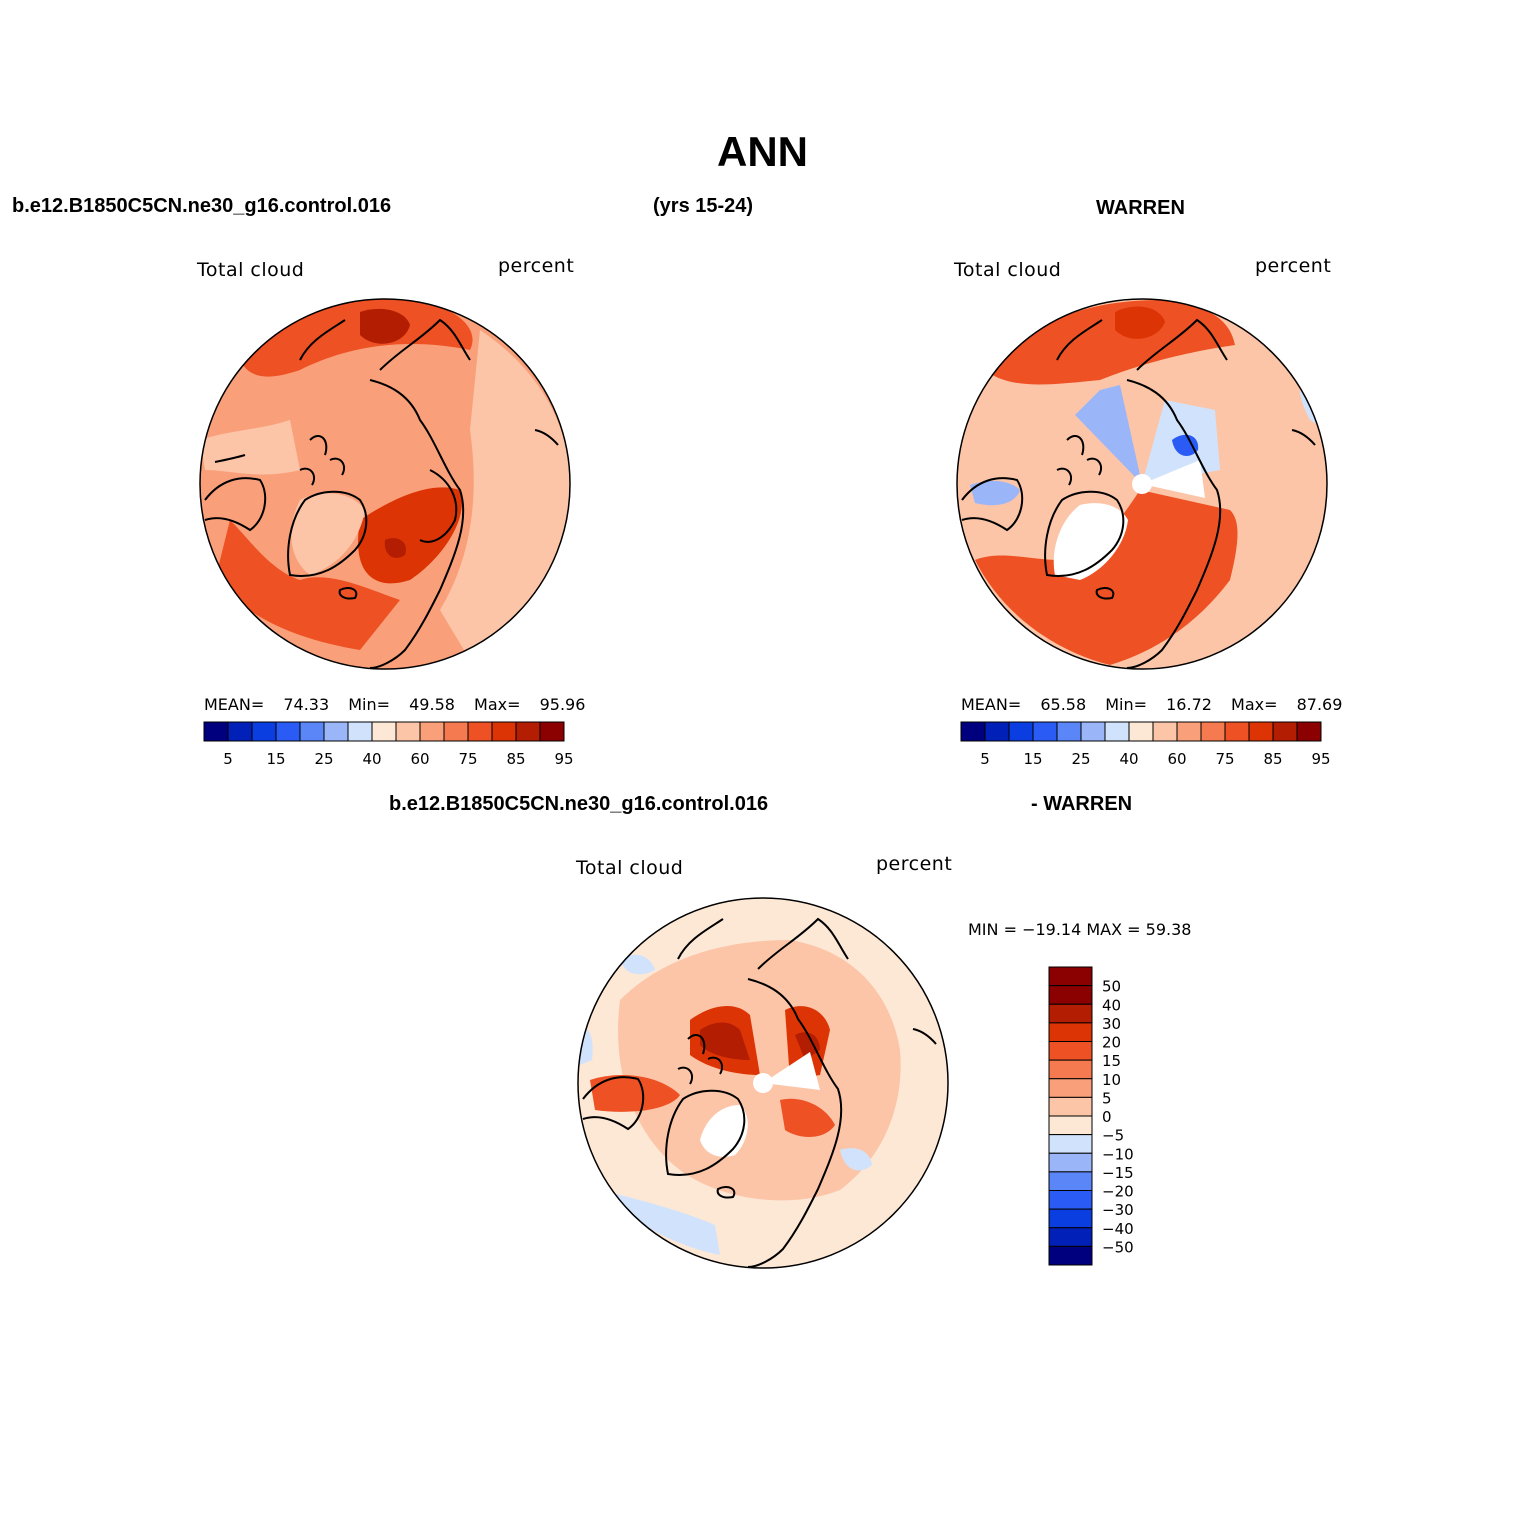 Image resolution: width=1525 pixels, height=1525 pixels. What do you see at coordinates (1140, 208) in the screenshot?
I see `obs-name-title: WARREN` at bounding box center [1140, 208].